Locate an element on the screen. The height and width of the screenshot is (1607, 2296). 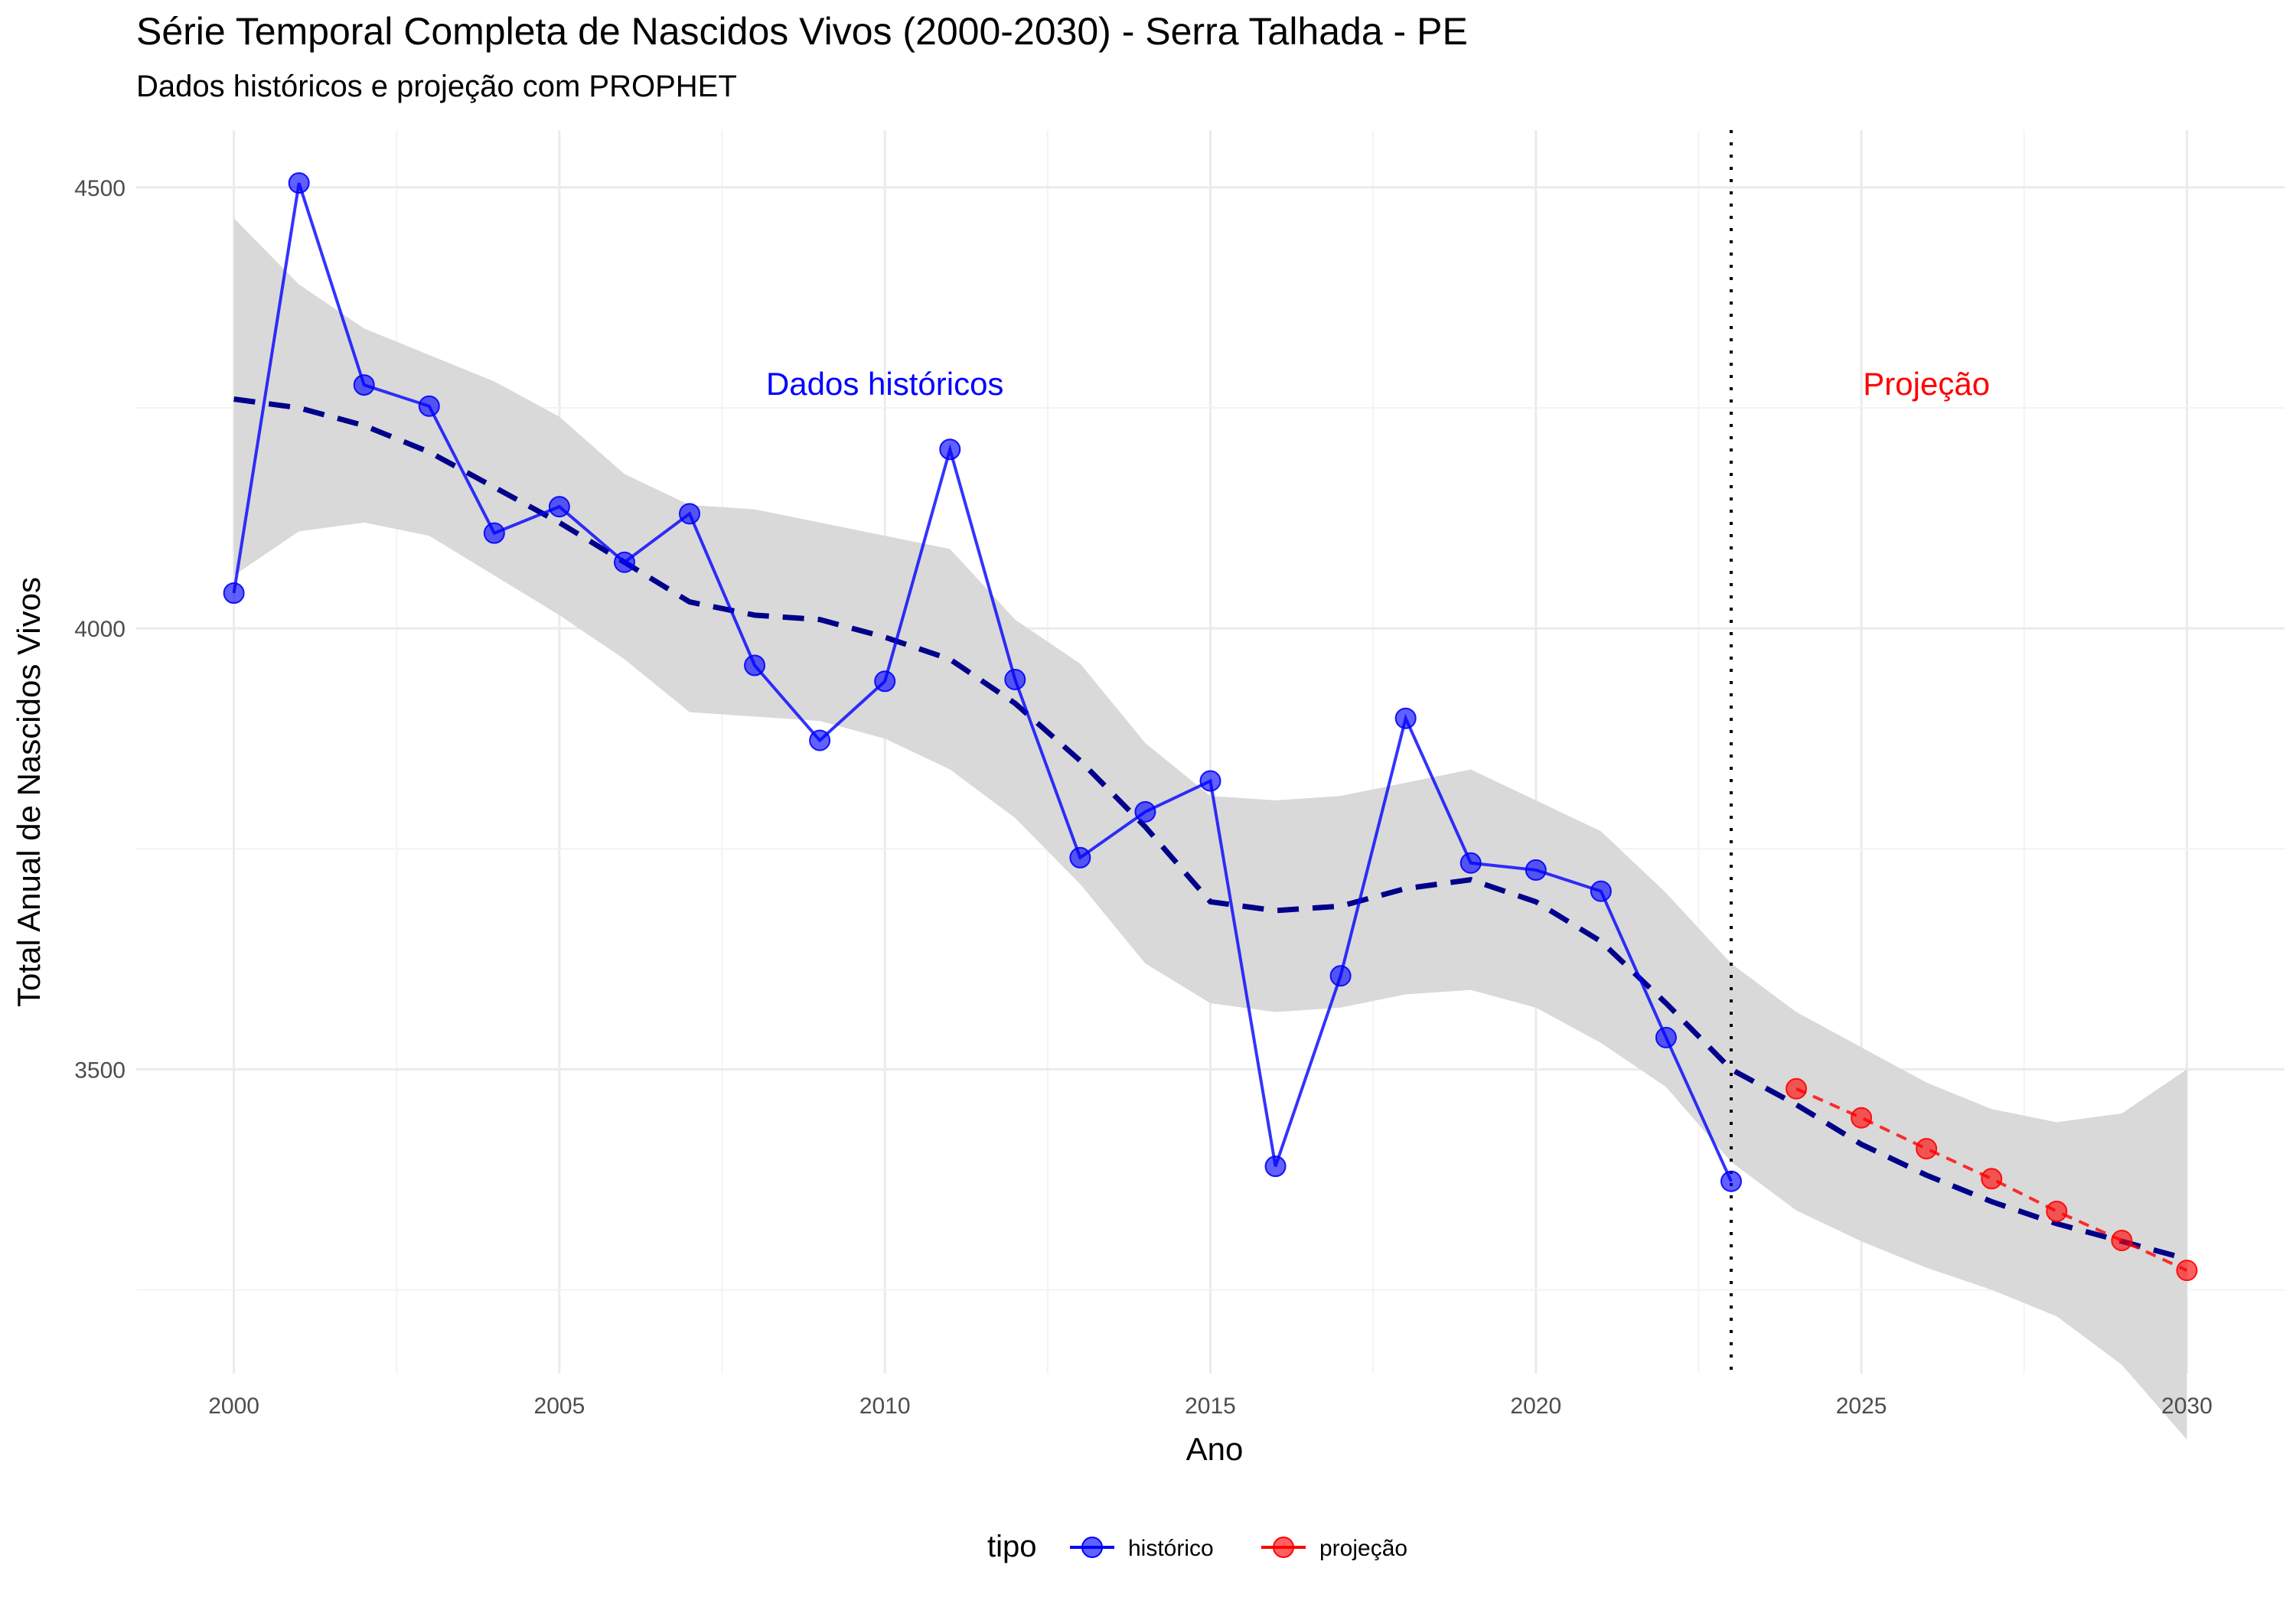
x-tick-label: 2005 is located at coordinates (559, 1406).